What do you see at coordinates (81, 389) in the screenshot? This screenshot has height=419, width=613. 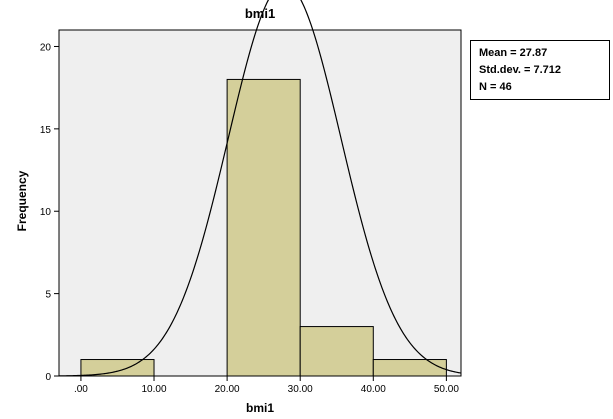 I see `x-tick-label-0: .00` at bounding box center [81, 389].